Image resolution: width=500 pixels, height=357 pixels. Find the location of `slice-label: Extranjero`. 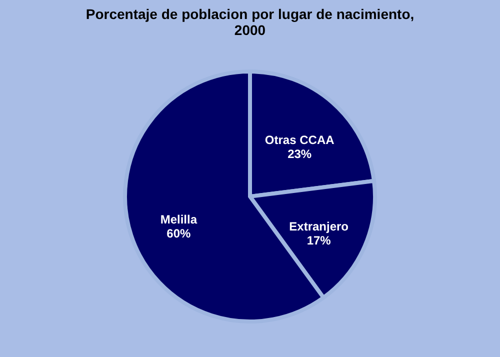

slice-label: Extranjero is located at coordinates (319, 226).